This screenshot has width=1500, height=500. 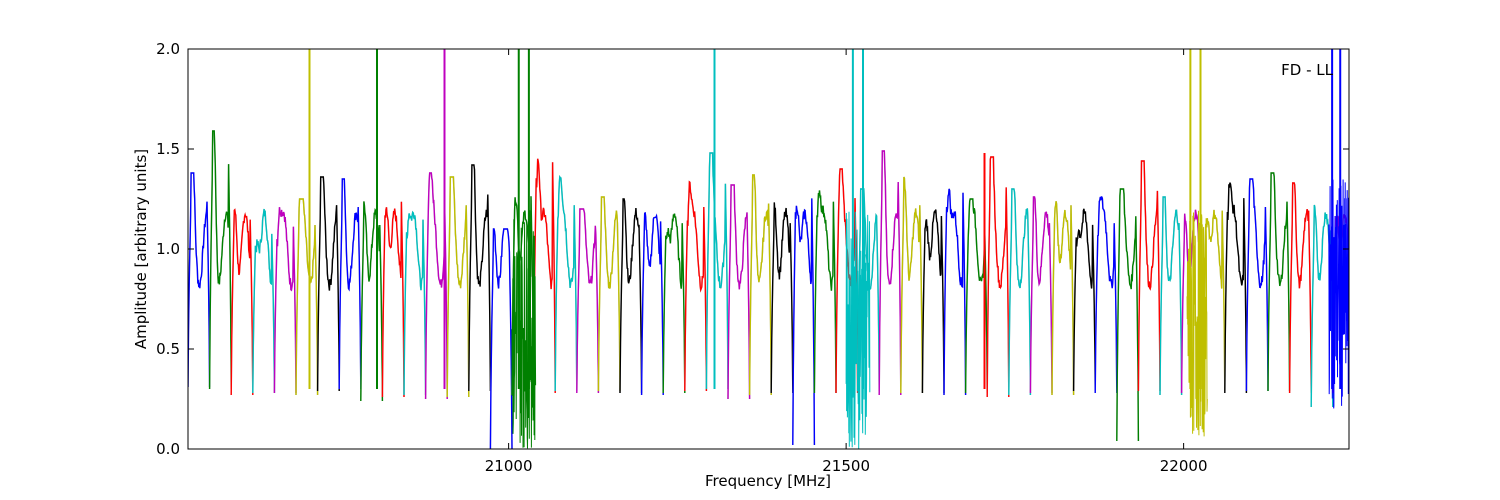 What do you see at coordinates (509, 466) in the screenshot?
I see `x-tick-label-0: 21000` at bounding box center [509, 466].